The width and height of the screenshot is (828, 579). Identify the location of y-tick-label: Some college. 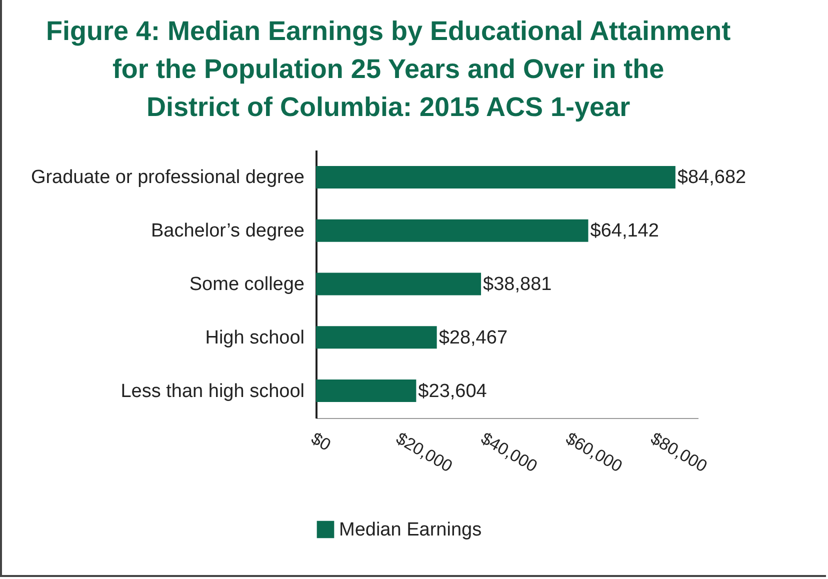
(246, 284).